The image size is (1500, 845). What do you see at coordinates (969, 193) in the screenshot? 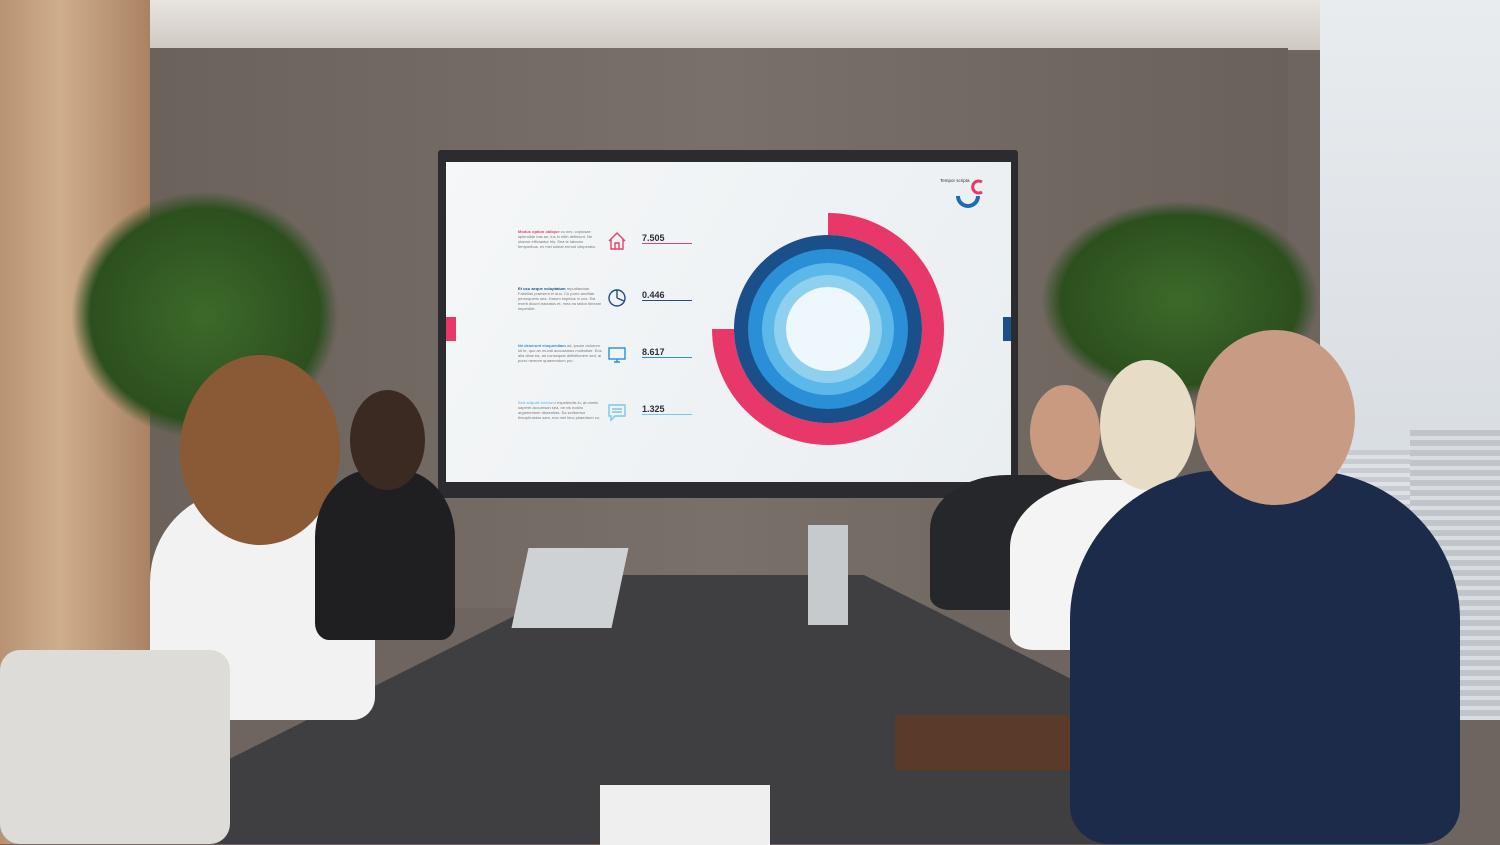
I see `logo-icon` at bounding box center [969, 193].